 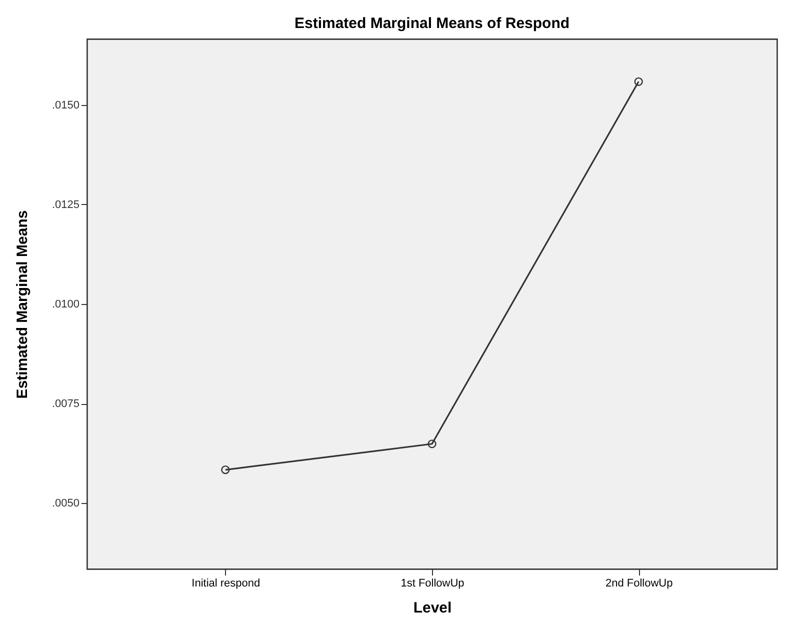 I want to click on x-axis-title: Level, so click(x=432, y=608).